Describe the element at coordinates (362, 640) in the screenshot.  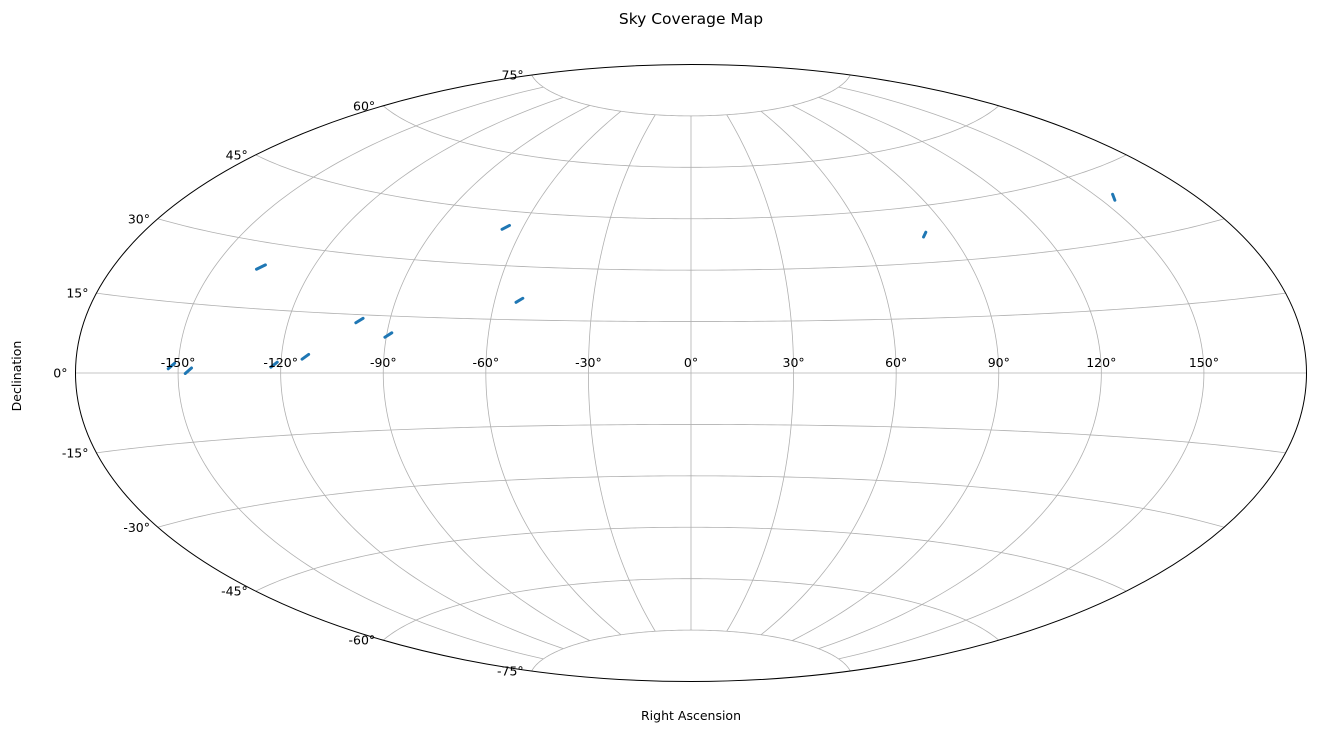
I see `y-tick-label: -60°` at that location.